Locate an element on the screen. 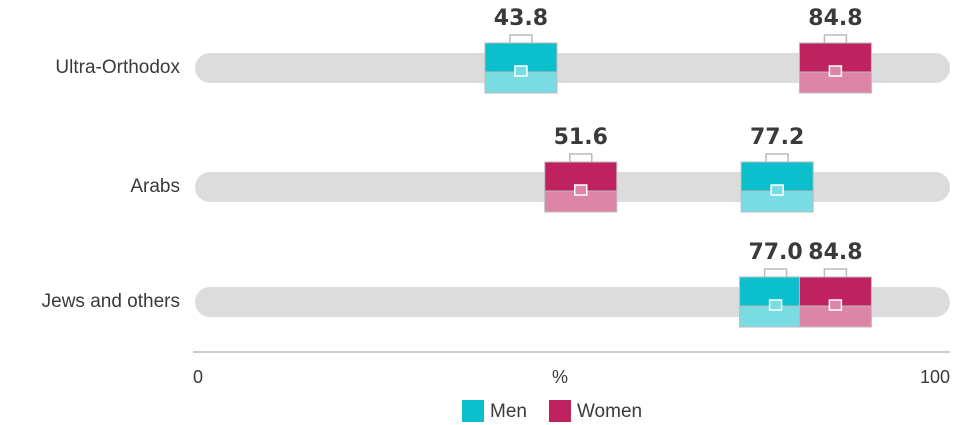 The height and width of the screenshot is (425, 953). track is located at coordinates (572, 68).